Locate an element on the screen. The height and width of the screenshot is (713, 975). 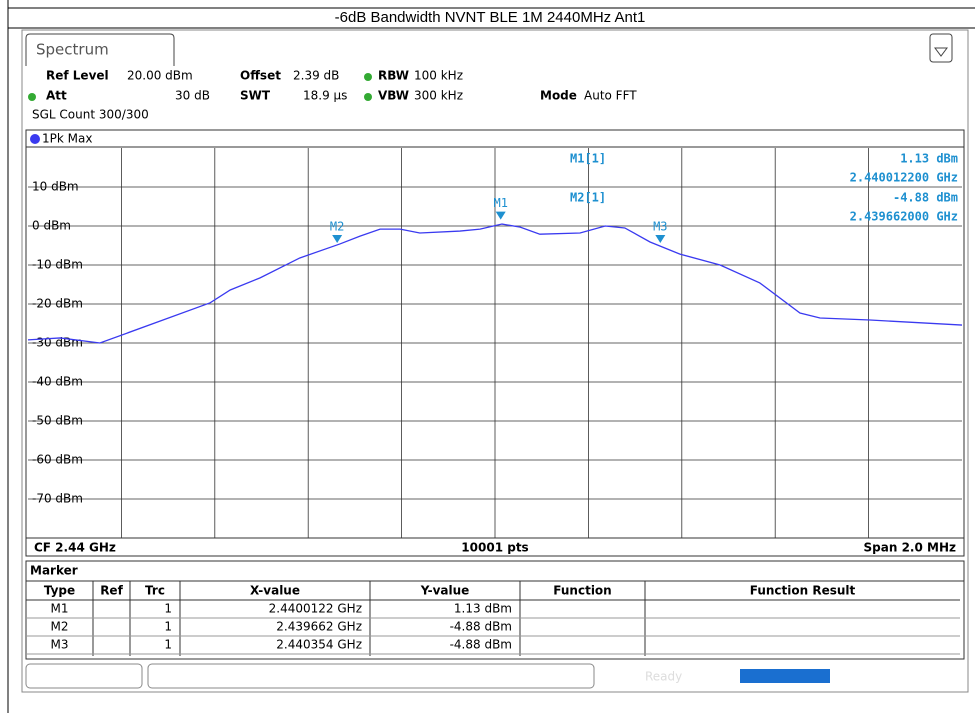
menu-icon is located at coordinates (941, 52).